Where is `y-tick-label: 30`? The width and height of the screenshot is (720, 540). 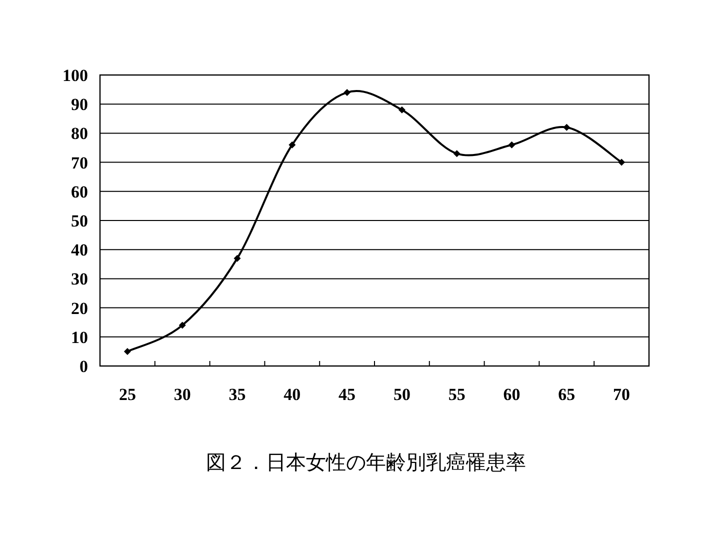 y-tick-label: 30 is located at coordinates (79, 279).